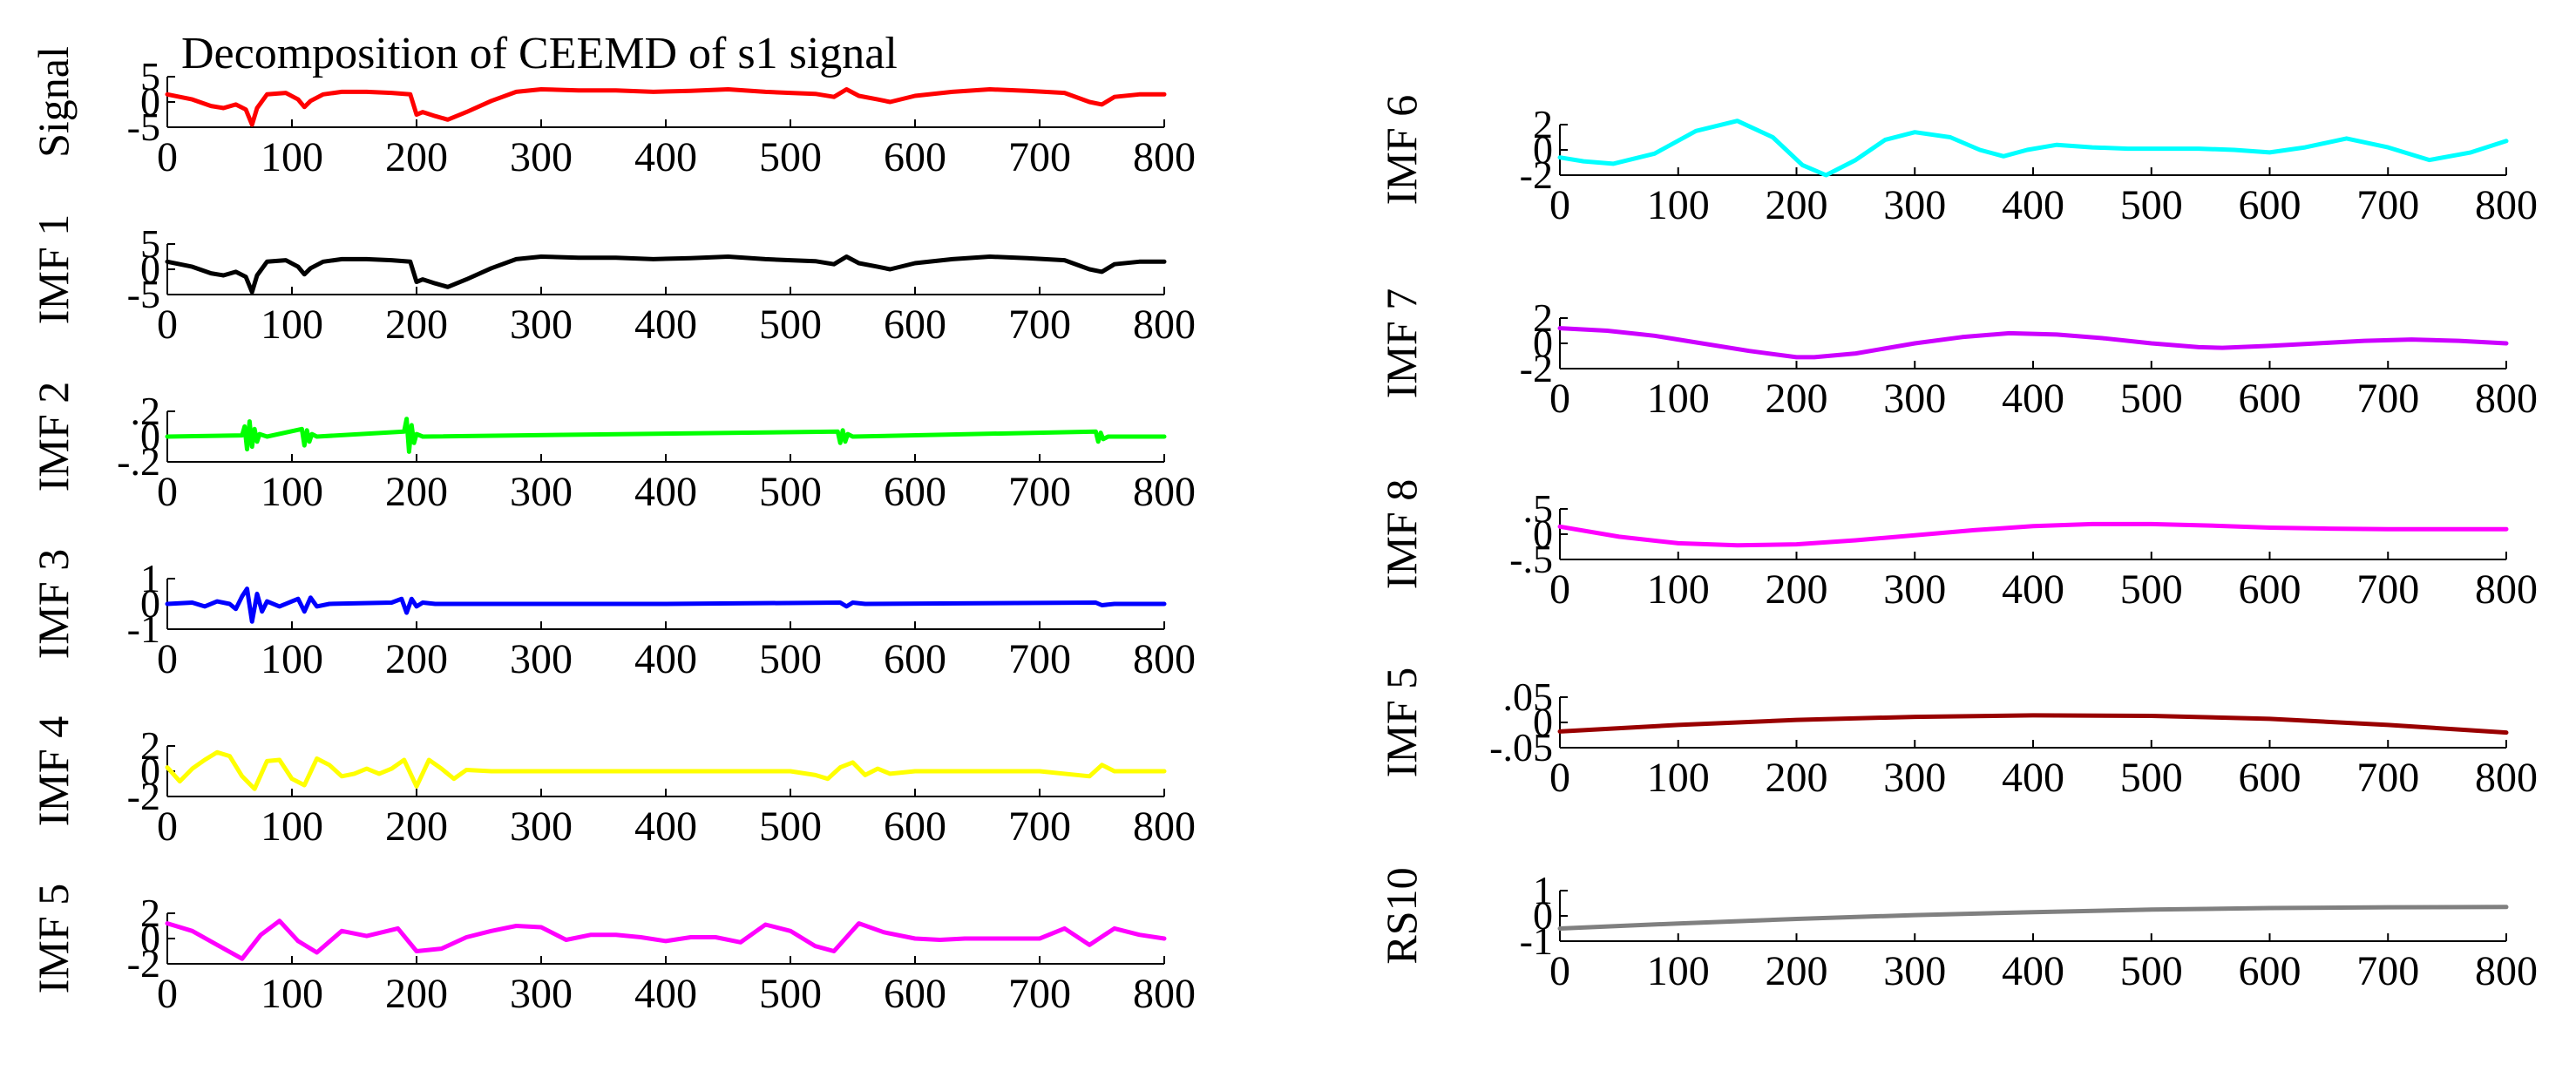 This screenshot has height=1071, width=2576. What do you see at coordinates (1402, 722) in the screenshot?
I see `y-axis-label: IMF 5` at bounding box center [1402, 722].